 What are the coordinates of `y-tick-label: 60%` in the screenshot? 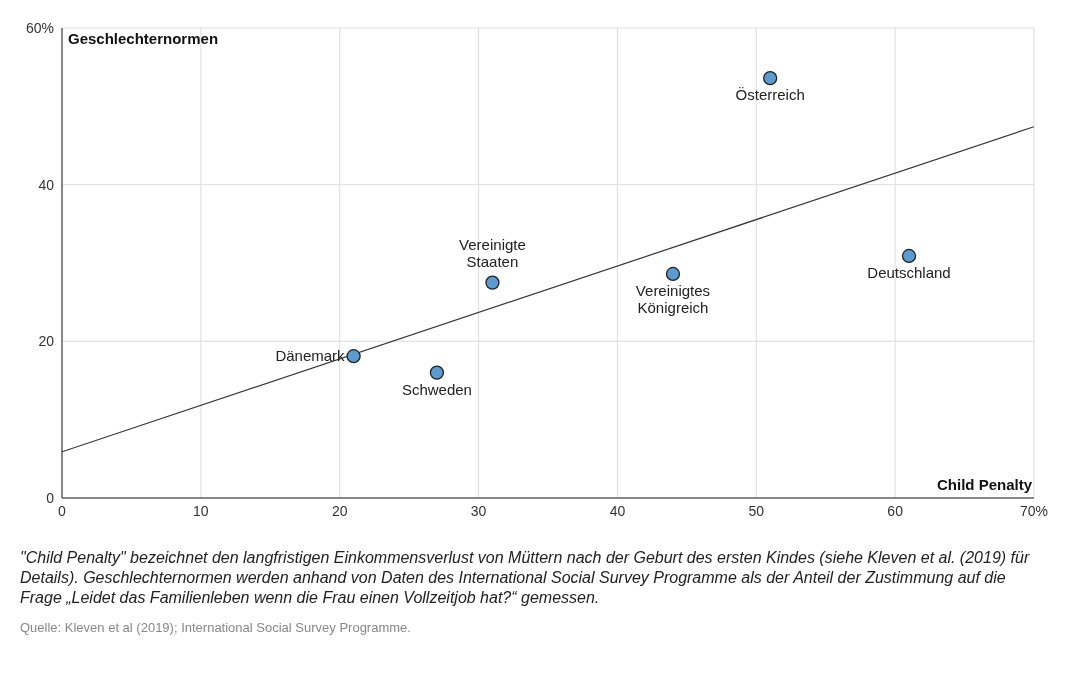 It's located at (39, 27).